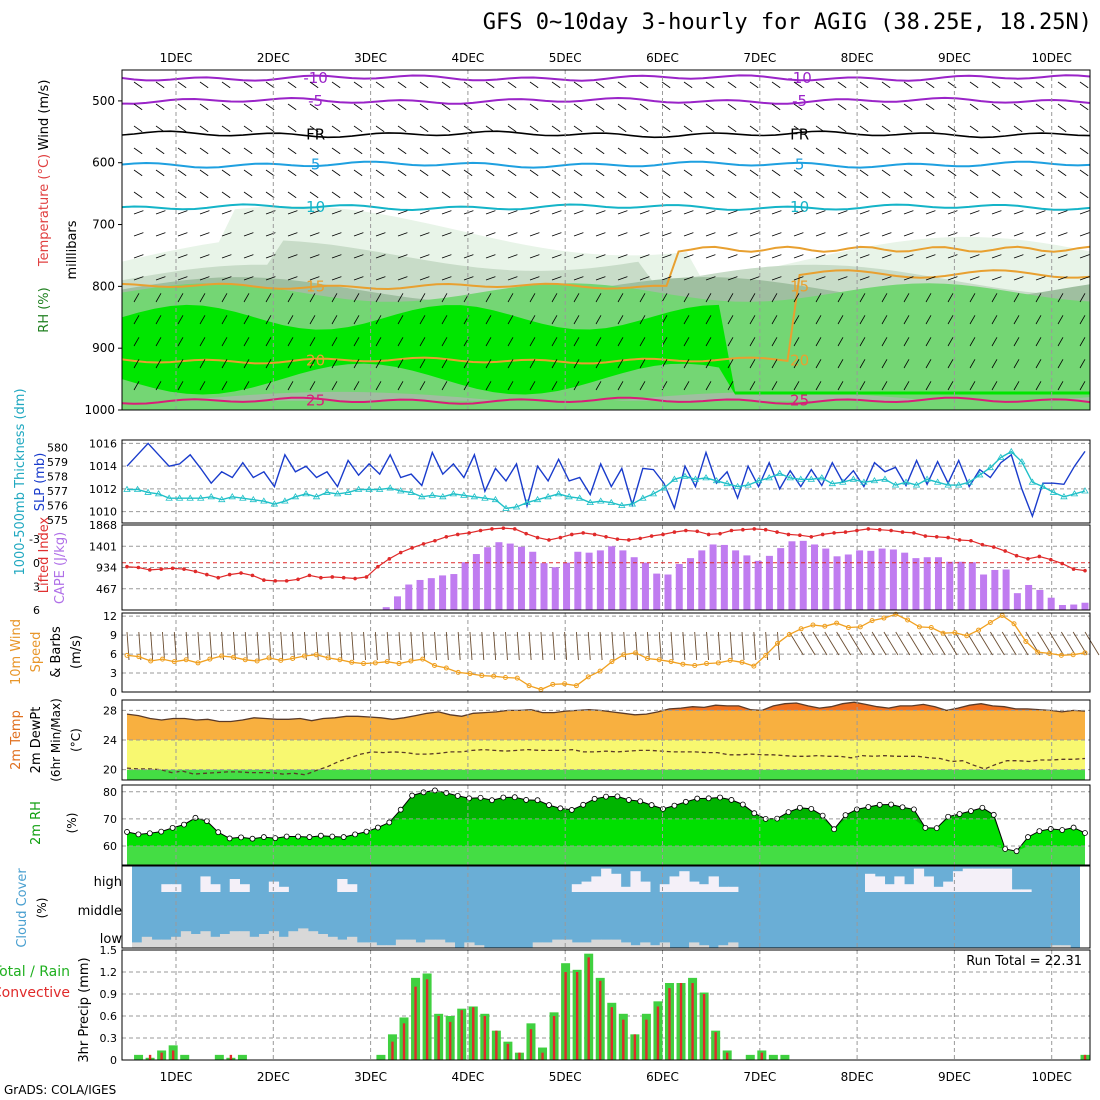 The image size is (1100, 1100). I want to click on temperature-contour, so click(606, 400).